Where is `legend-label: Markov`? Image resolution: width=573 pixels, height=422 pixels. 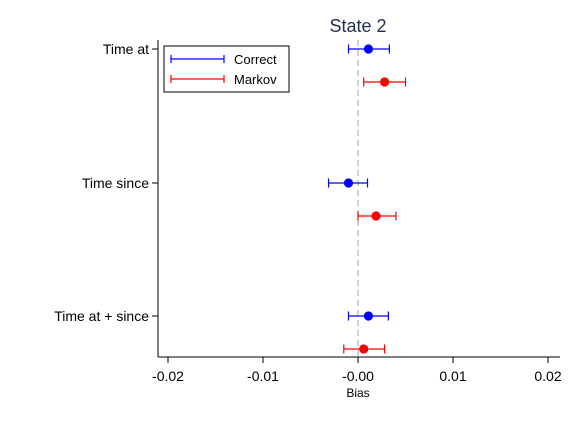 legend-label: Markov is located at coordinates (255, 79).